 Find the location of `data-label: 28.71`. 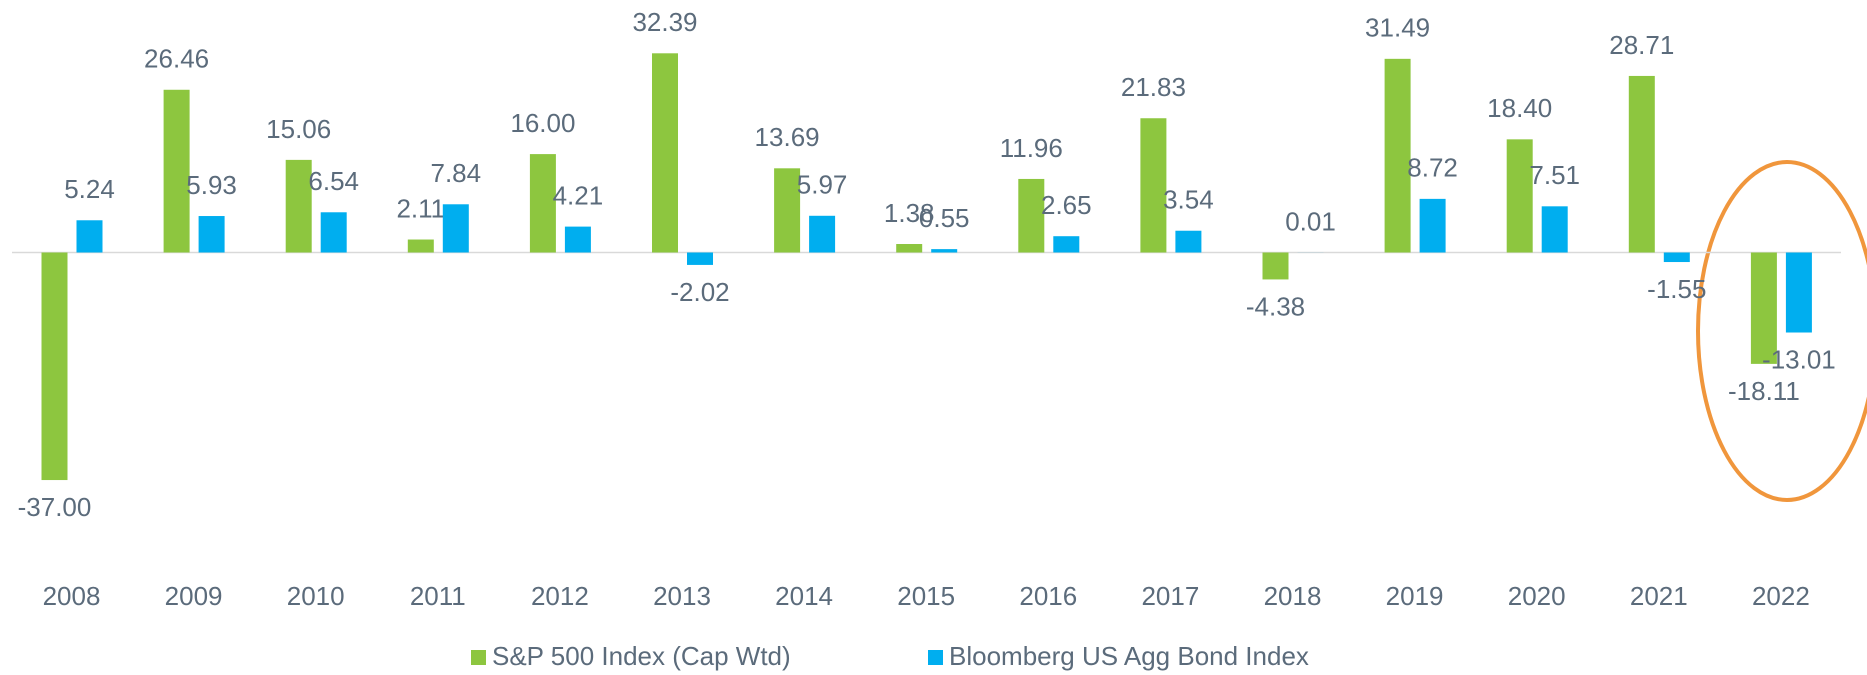

data-label: 28.71 is located at coordinates (1641, 45).